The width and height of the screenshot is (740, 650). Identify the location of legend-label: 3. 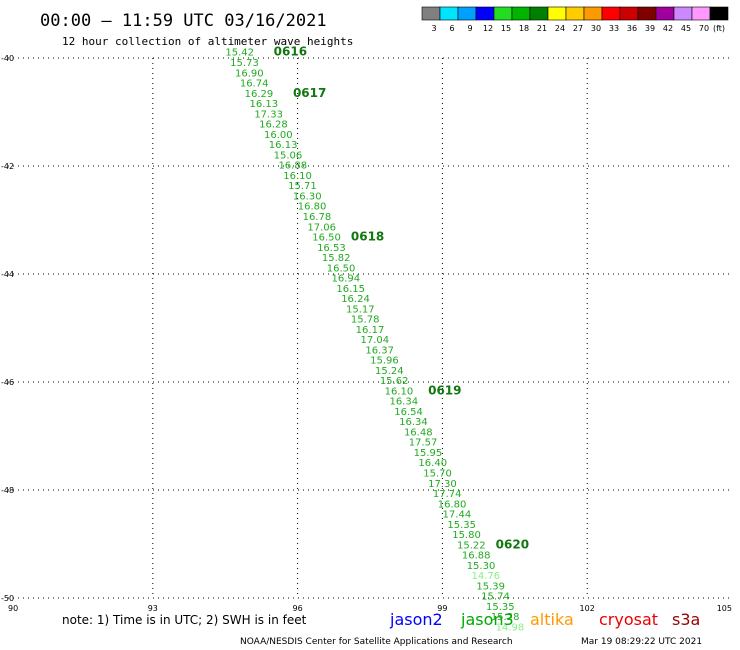
(433, 28).